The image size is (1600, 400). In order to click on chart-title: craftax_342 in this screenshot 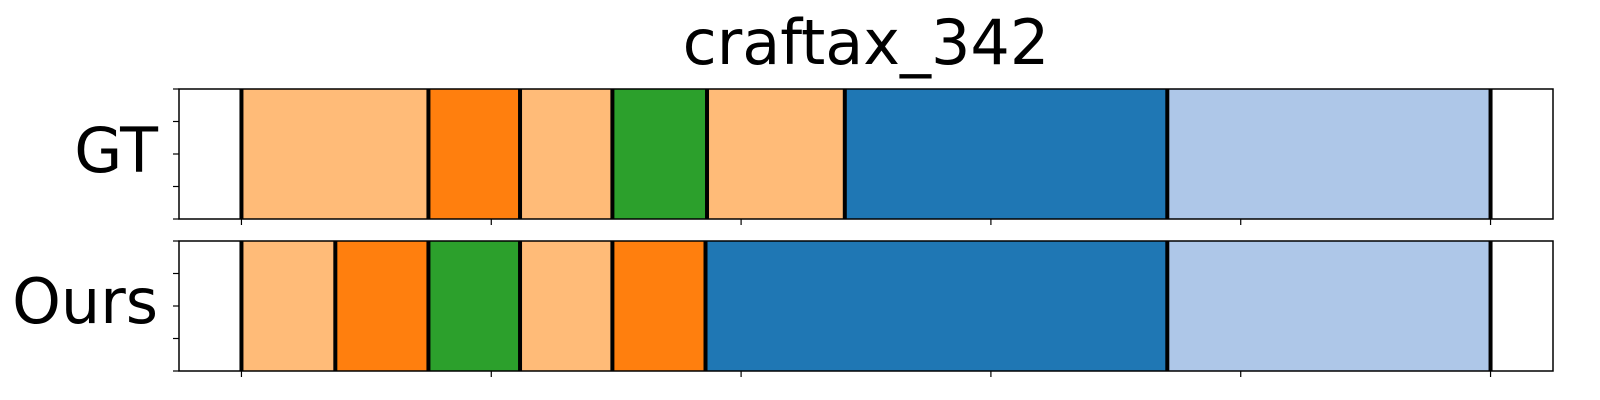, I will do `click(866, 42)`.